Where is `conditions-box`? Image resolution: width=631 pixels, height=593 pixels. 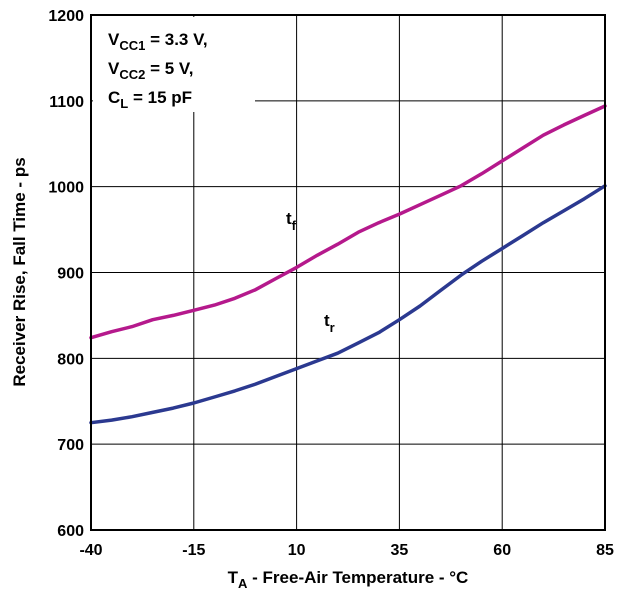
conditions-box is located at coordinates (174, 64).